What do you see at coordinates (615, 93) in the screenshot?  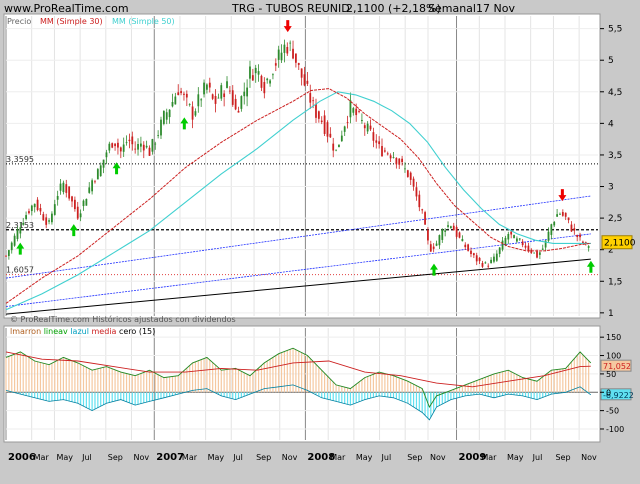 I see `price-y-label: 4,5` at bounding box center [615, 93].